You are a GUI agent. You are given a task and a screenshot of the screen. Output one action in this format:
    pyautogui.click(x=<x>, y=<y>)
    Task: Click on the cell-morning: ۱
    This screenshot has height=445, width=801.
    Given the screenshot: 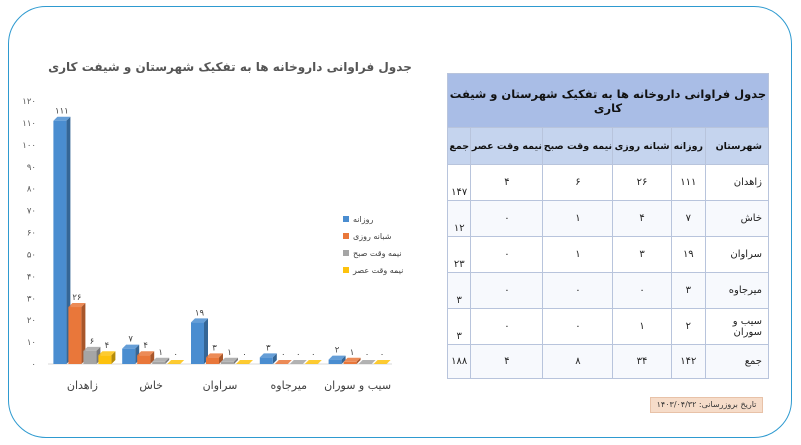 What is the action you would take?
    pyautogui.click(x=578, y=218)
    